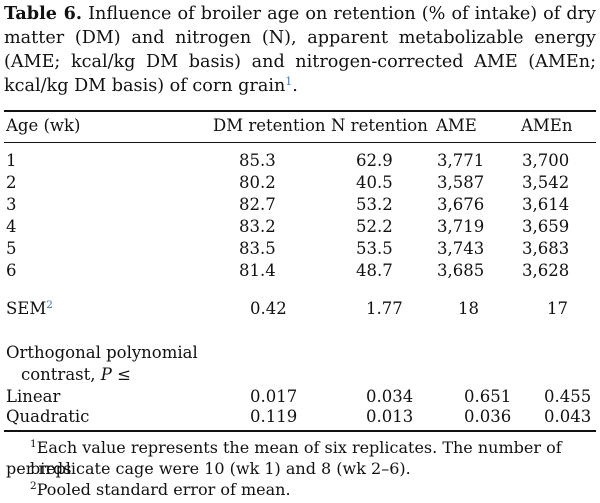 This screenshot has height=503, width=600. What do you see at coordinates (546, 204) in the screenshot?
I see `row-amen: 3,614` at bounding box center [546, 204].